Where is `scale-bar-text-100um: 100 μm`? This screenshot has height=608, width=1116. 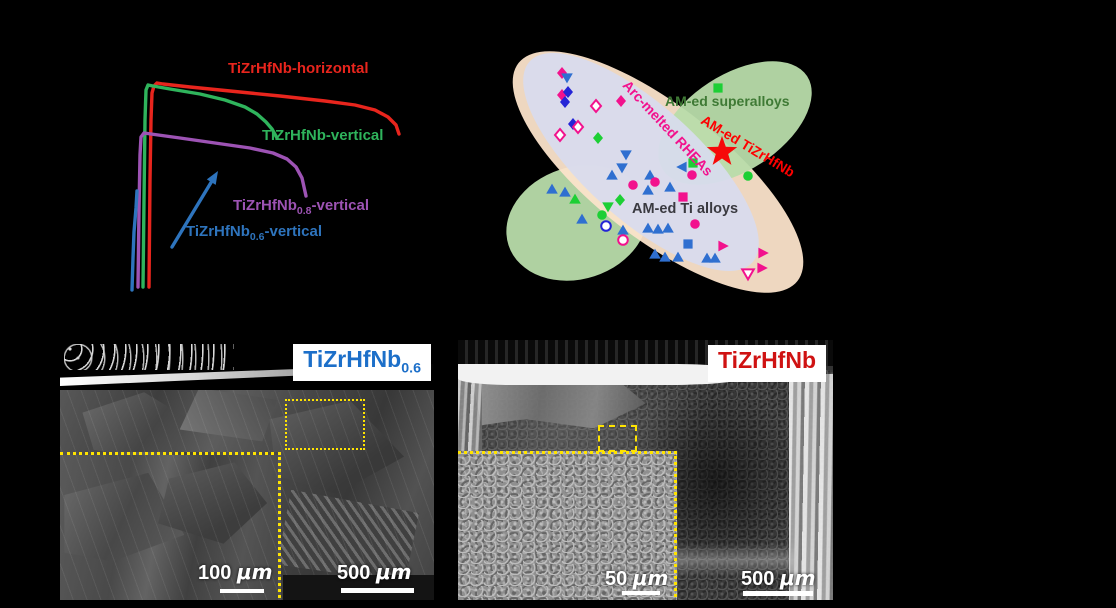
scale-bar-text-100um: 100 μm is located at coordinates (235, 572).